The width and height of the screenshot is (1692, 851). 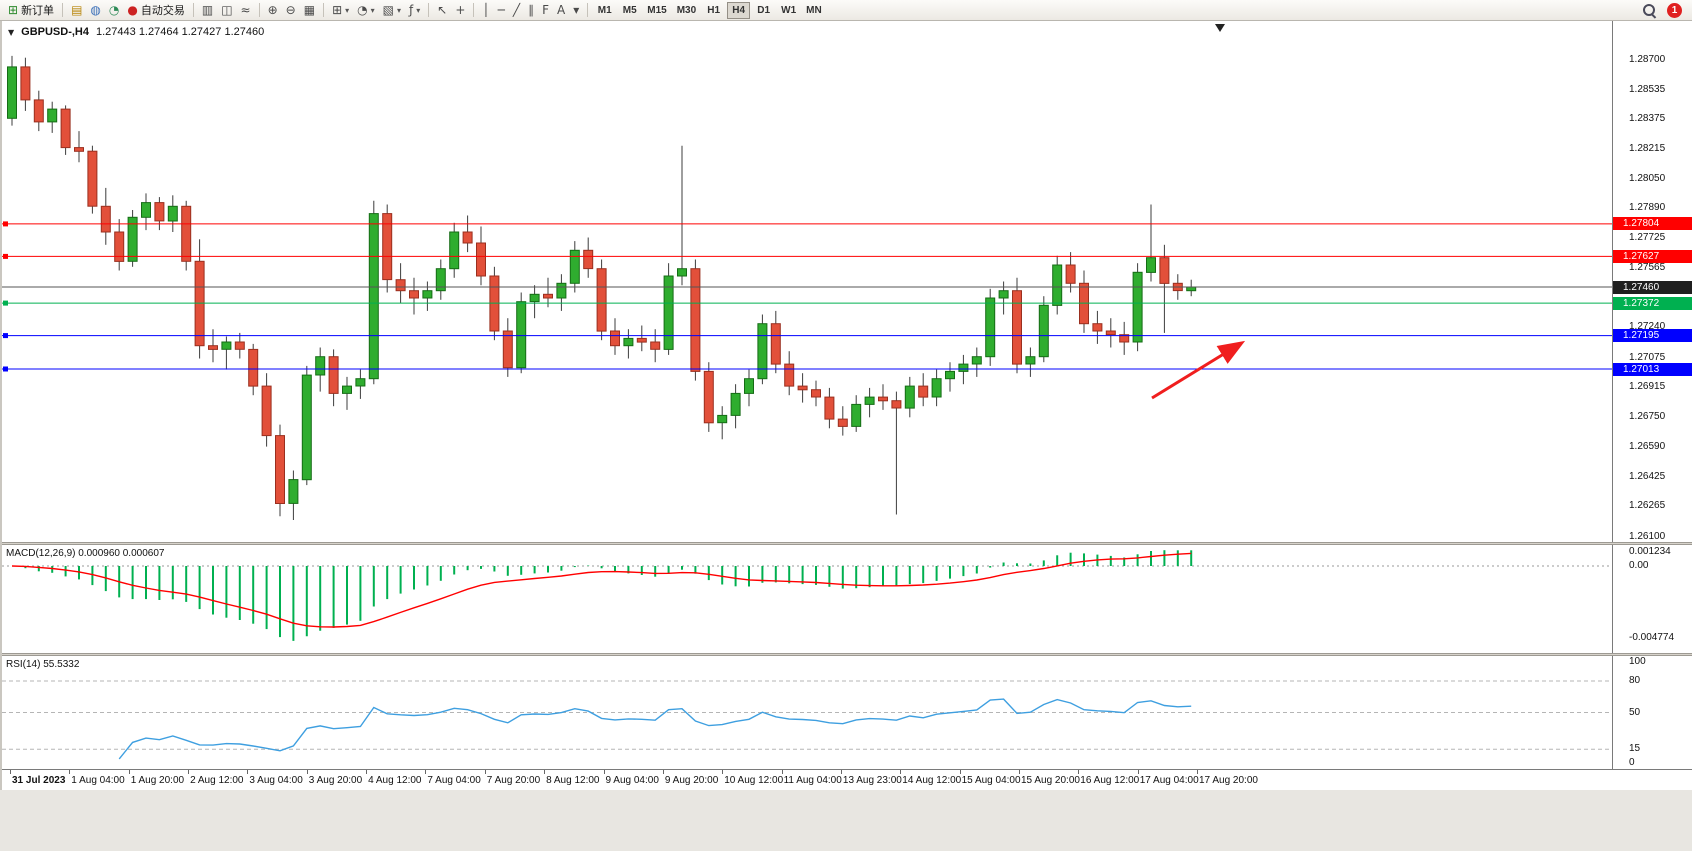 I want to click on price-axis-label: 1.28375, so click(x=1647, y=119).